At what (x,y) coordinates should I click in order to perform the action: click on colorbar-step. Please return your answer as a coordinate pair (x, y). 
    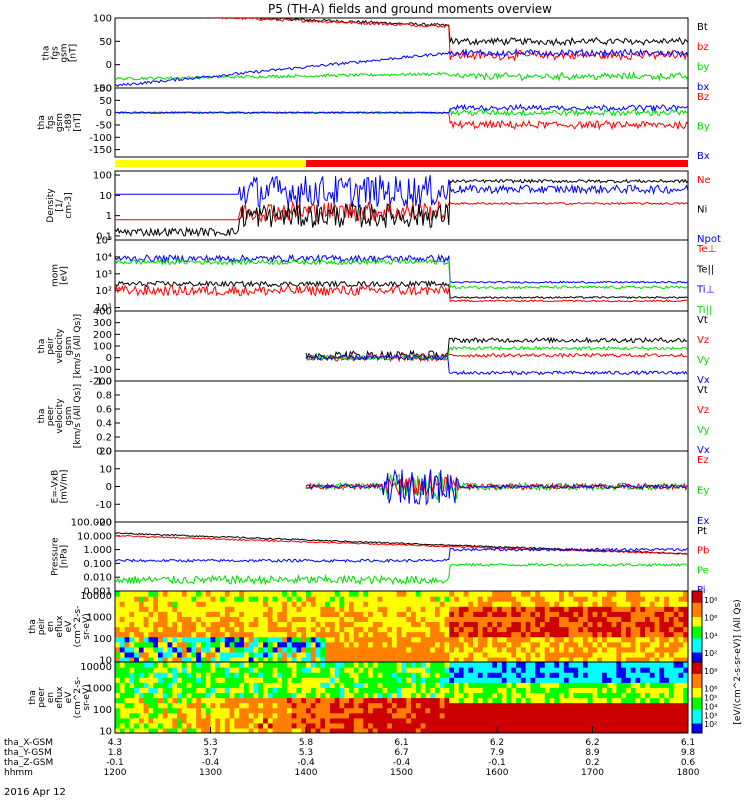
    Looking at the image, I should click on (697, 732).